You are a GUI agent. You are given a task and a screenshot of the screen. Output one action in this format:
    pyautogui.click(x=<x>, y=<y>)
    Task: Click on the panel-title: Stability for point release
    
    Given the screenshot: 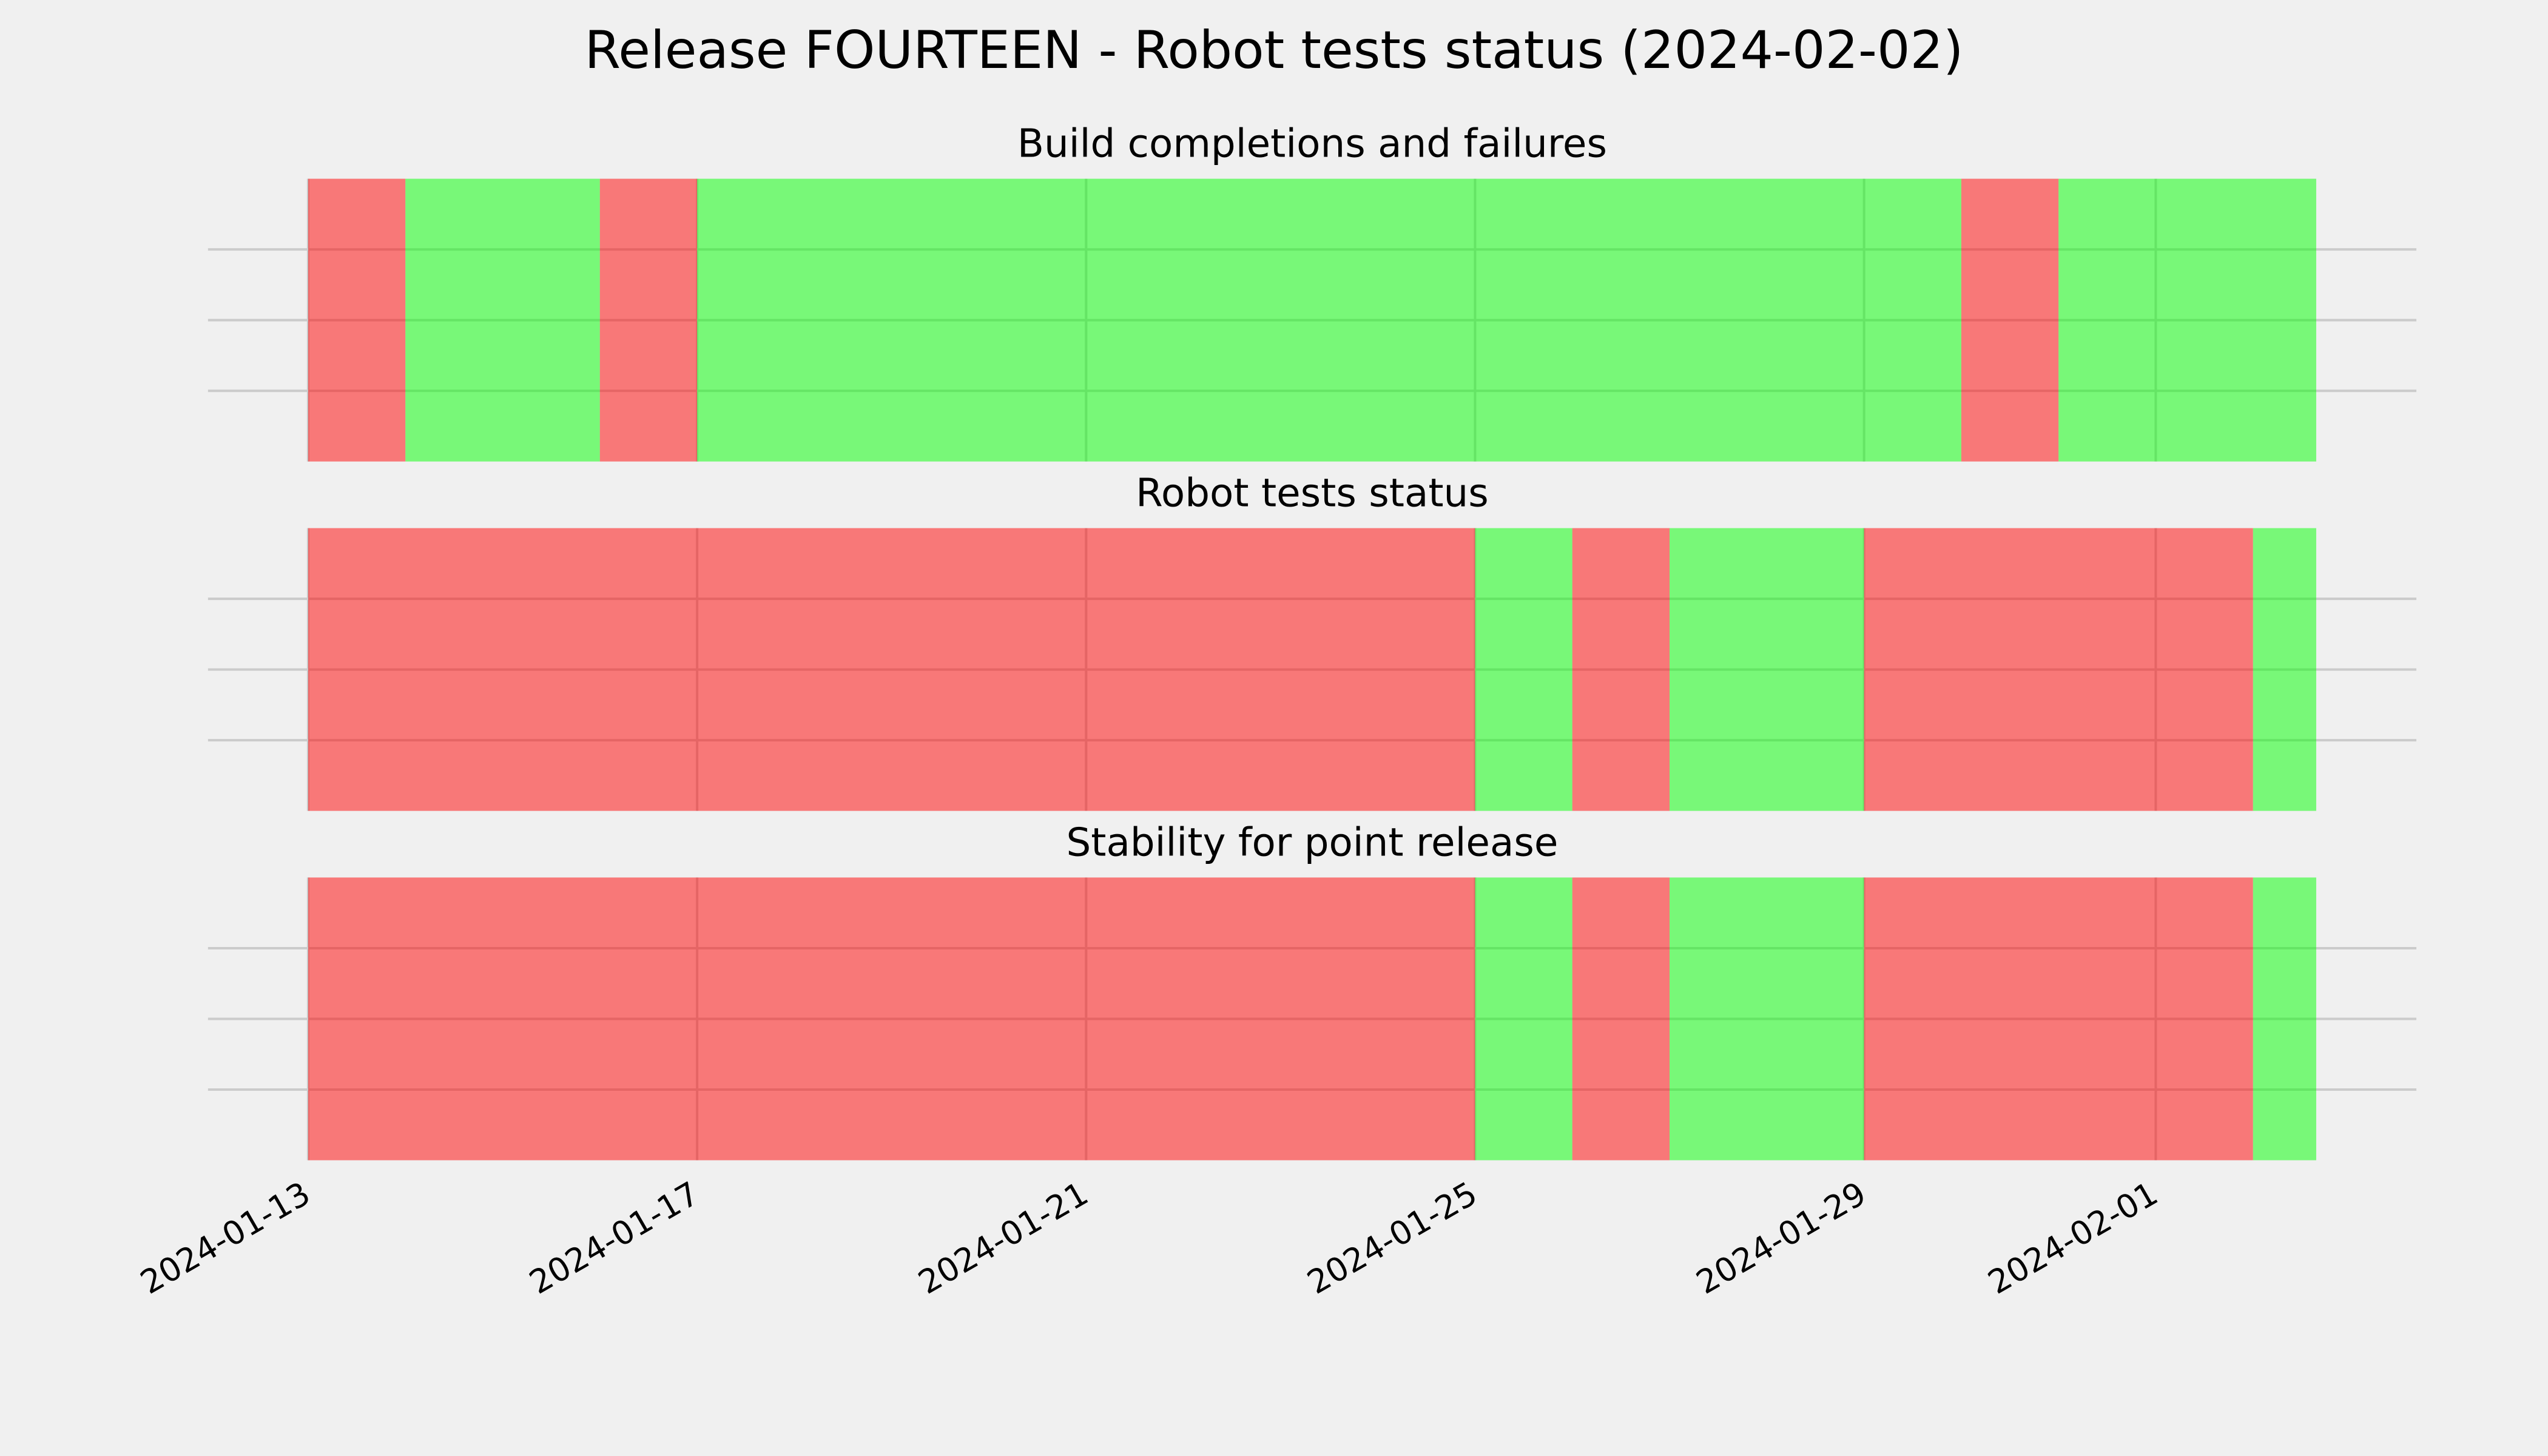 What is the action you would take?
    pyautogui.click(x=1313, y=842)
    